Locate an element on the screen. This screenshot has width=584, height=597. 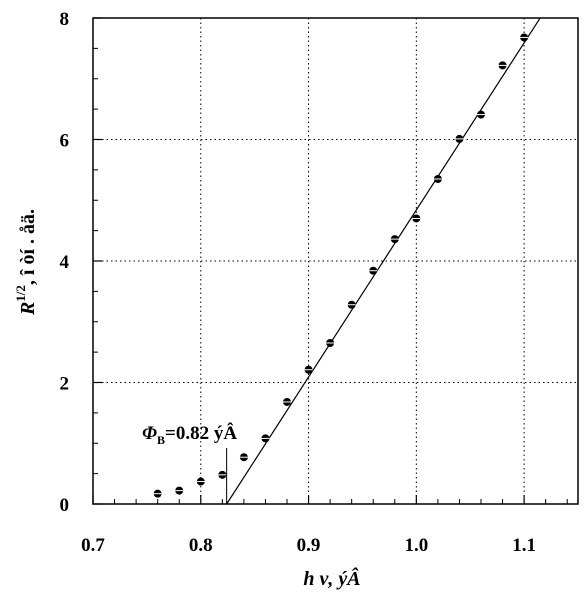
phi-subscript: B is located at coordinates (161, 440).